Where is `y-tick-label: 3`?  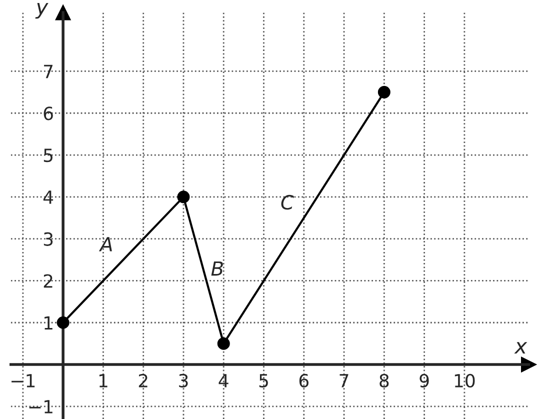
y-tick-label: 3 is located at coordinates (48, 239).